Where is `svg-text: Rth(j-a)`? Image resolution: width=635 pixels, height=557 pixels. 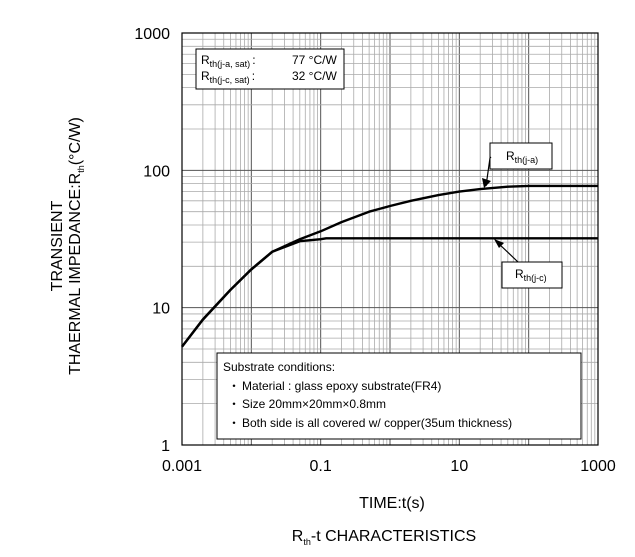 svg-text: Rth(j-a) is located at coordinates (522, 157).